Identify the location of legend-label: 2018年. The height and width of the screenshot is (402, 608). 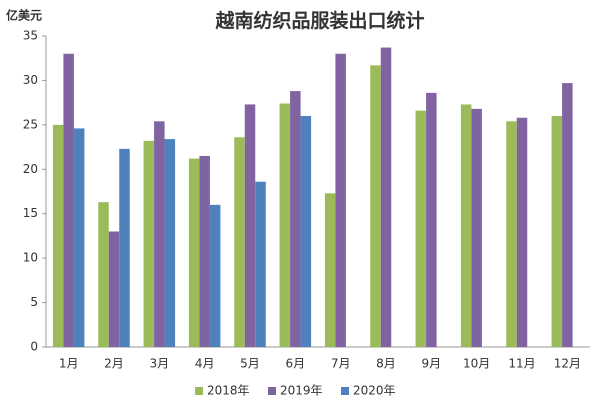
(228, 391).